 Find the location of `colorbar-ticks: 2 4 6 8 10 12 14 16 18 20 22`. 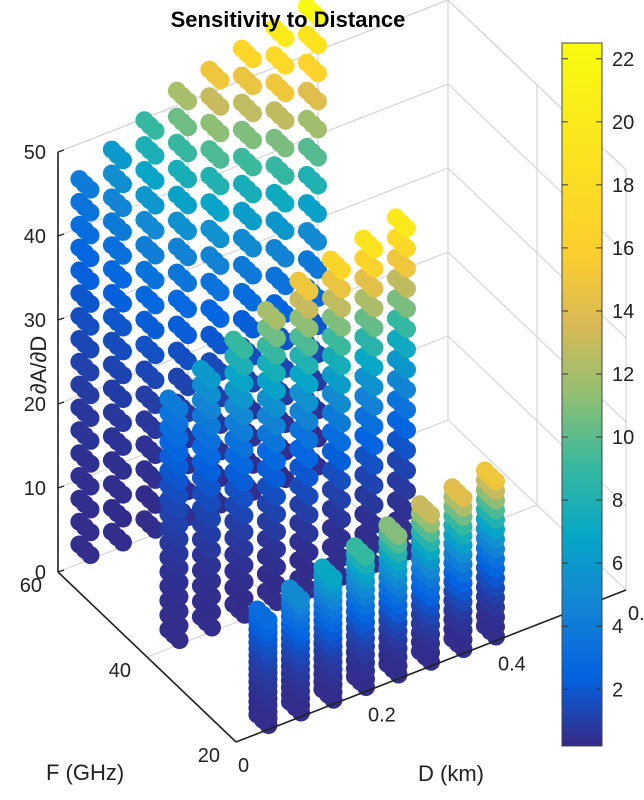

colorbar-ticks: 2 4 6 8 10 12 14 16 18 20 22 is located at coordinates (598, 375).